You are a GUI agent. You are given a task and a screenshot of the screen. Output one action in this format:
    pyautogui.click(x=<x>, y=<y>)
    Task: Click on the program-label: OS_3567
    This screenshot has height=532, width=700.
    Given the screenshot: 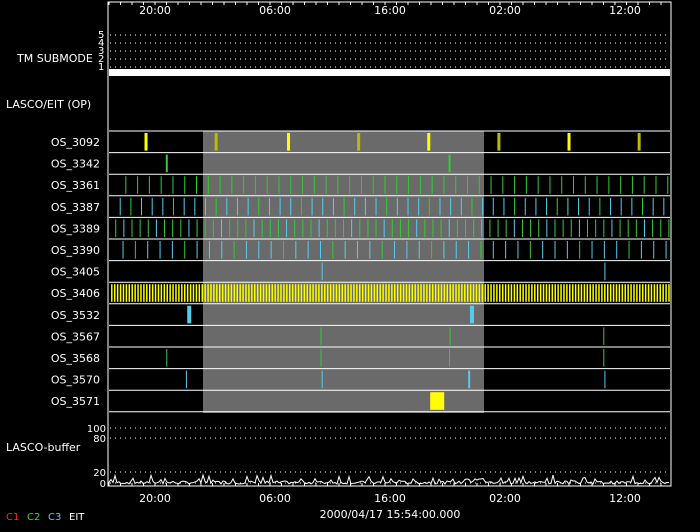 What is the action you would take?
    pyautogui.click(x=75, y=336)
    